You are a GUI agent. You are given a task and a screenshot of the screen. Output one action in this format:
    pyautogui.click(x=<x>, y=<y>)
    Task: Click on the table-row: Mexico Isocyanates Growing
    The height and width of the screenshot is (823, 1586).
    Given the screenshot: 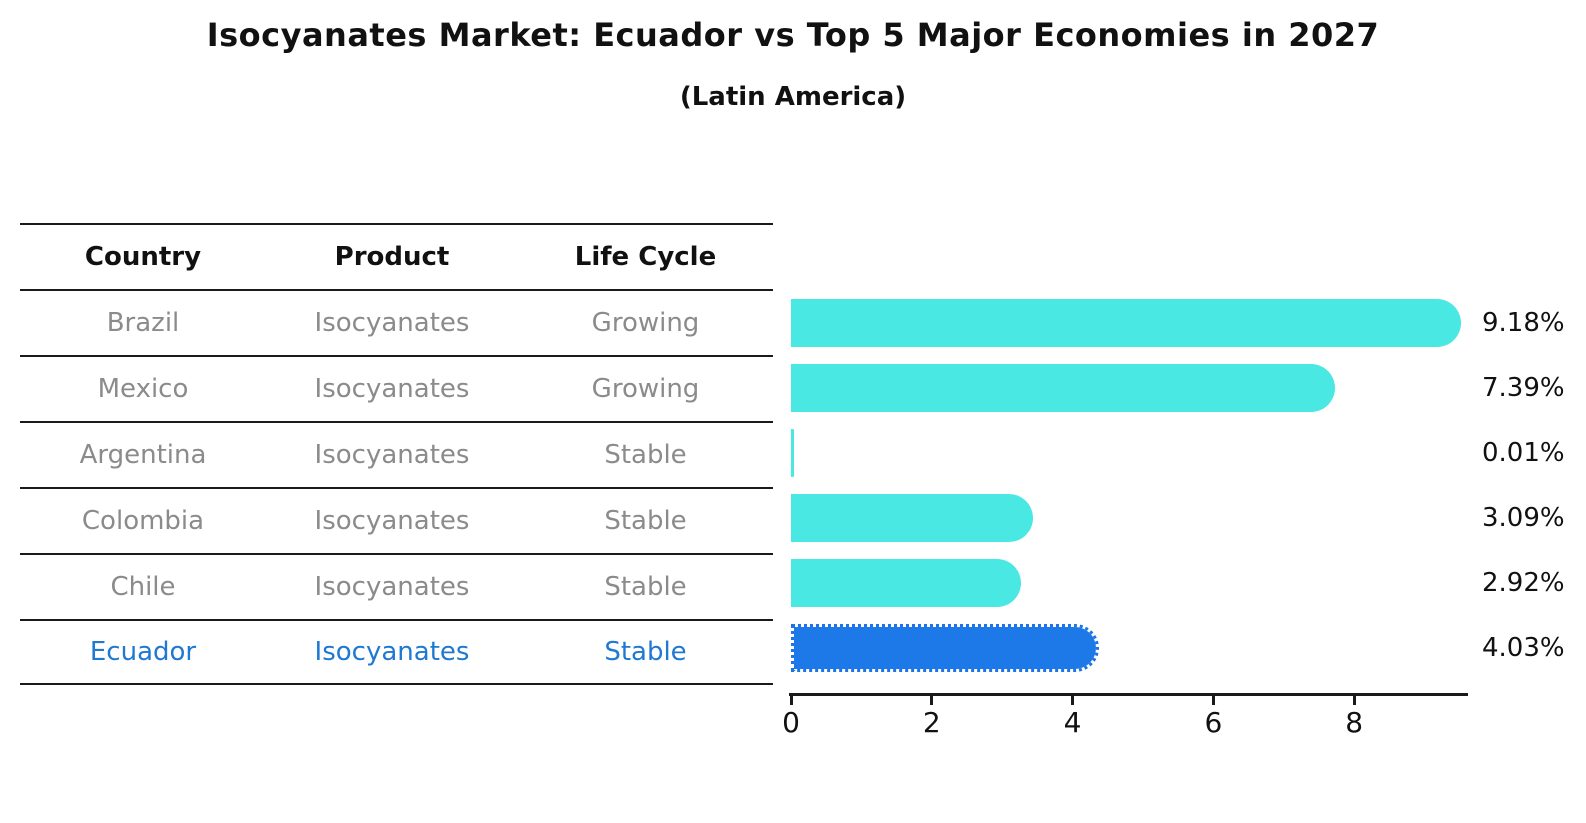 What is the action you would take?
    pyautogui.click(x=396, y=388)
    